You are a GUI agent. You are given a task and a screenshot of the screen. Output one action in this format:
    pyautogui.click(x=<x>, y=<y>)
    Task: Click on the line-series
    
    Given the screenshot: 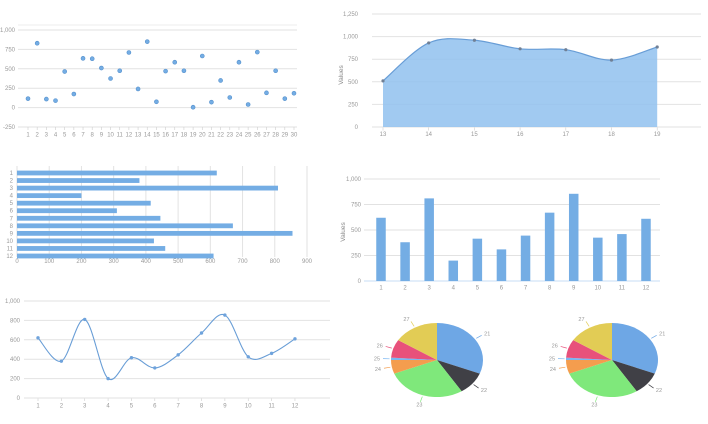 What is the action you would take?
    pyautogui.click(x=166, y=347)
    